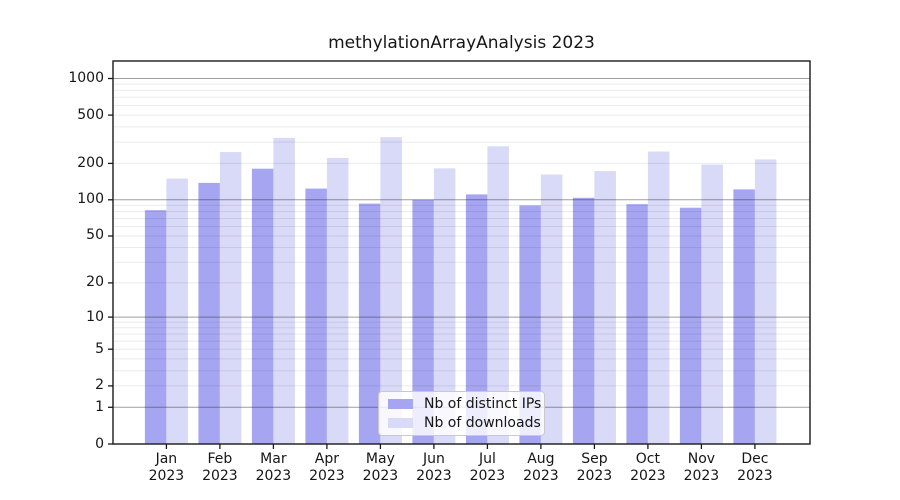  Describe the element at coordinates (487, 459) in the screenshot. I see `month-name: Jul` at that location.